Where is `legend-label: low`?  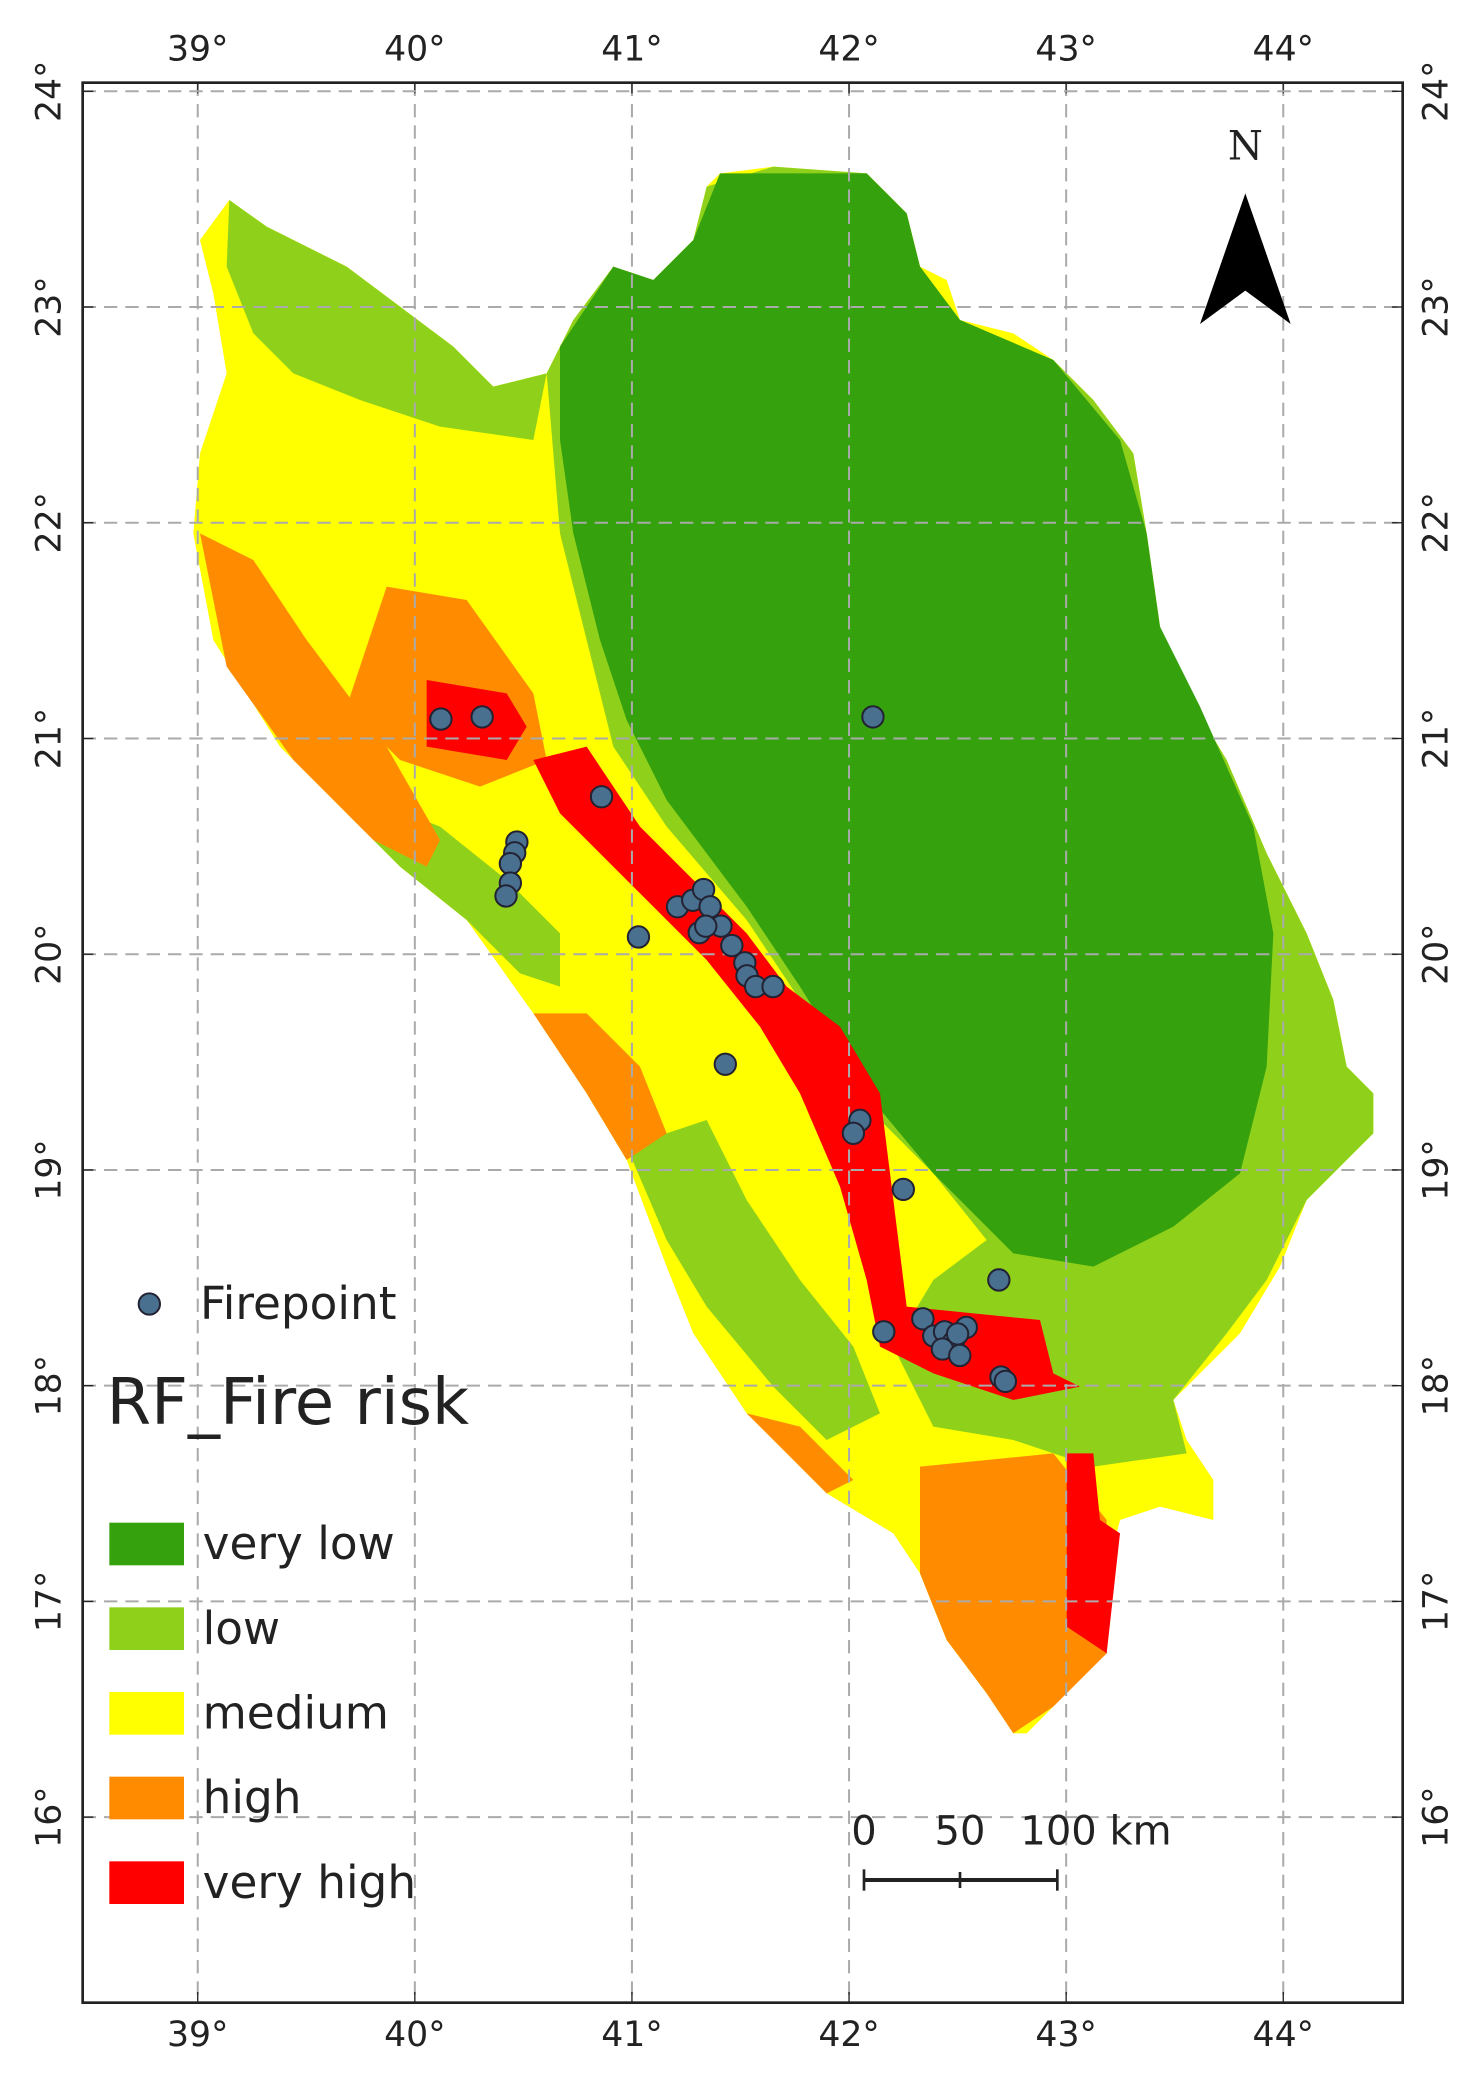 legend-label: low is located at coordinates (241, 1628).